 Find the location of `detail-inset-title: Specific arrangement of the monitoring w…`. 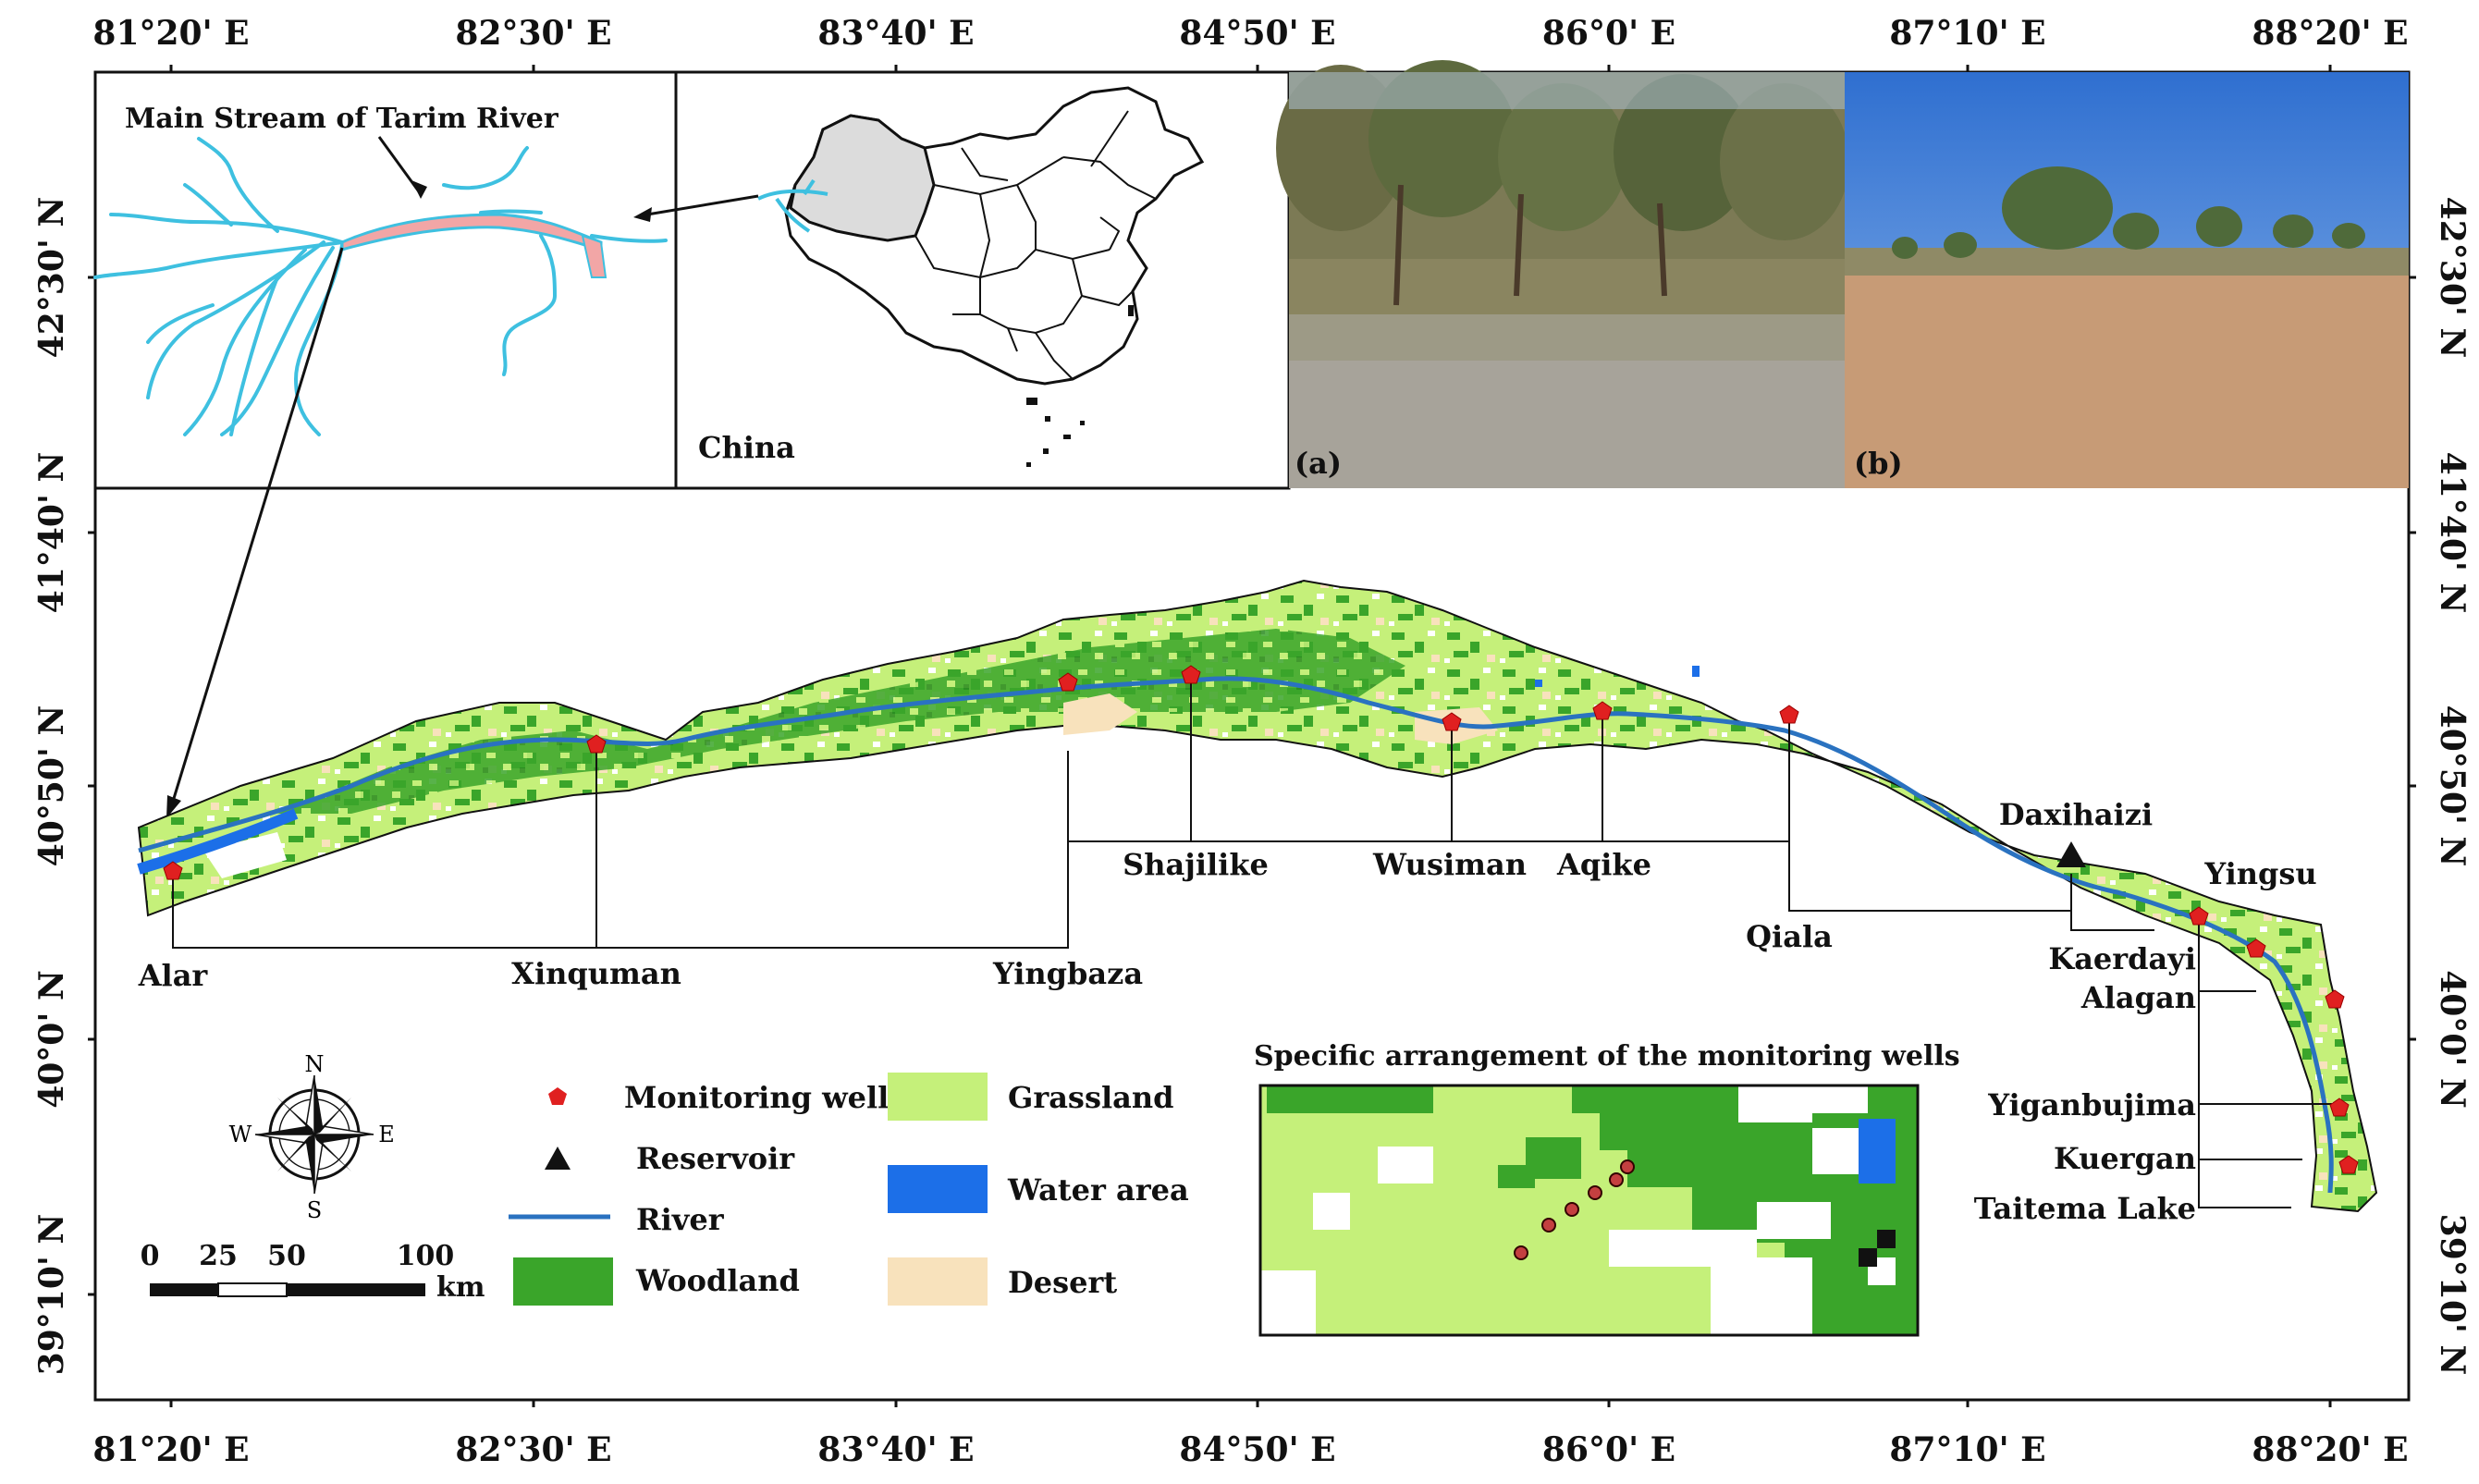

detail-inset-title: Specific arrangement of the monitoring w… is located at coordinates (1607, 1056).